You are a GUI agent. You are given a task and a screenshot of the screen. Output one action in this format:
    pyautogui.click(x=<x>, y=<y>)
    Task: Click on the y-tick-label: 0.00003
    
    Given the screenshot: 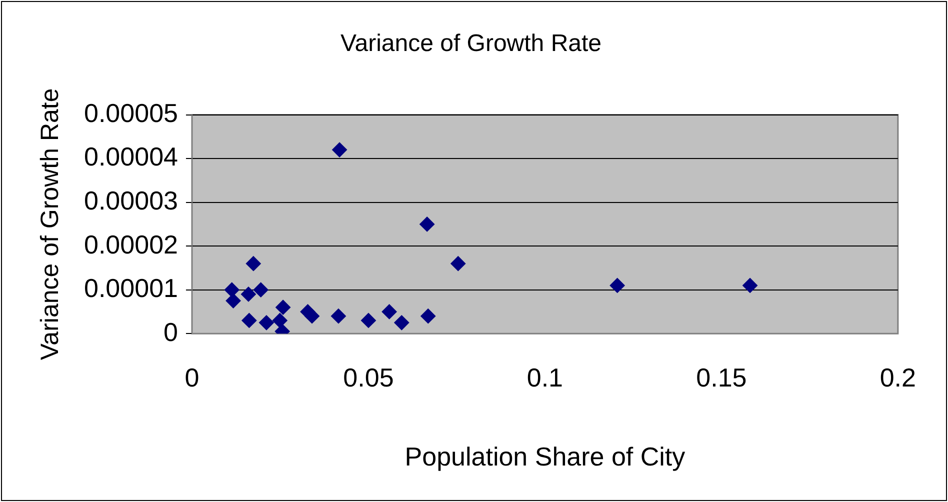 What is the action you would take?
    pyautogui.click(x=131, y=200)
    